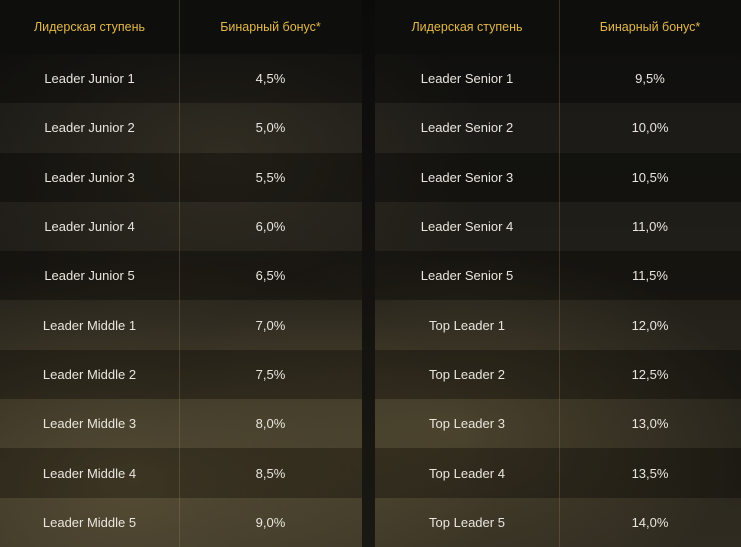 This screenshot has height=547, width=741. Describe the element at coordinates (181, 324) in the screenshot. I see `table-row: Leader Middle 1 7,0%` at that location.